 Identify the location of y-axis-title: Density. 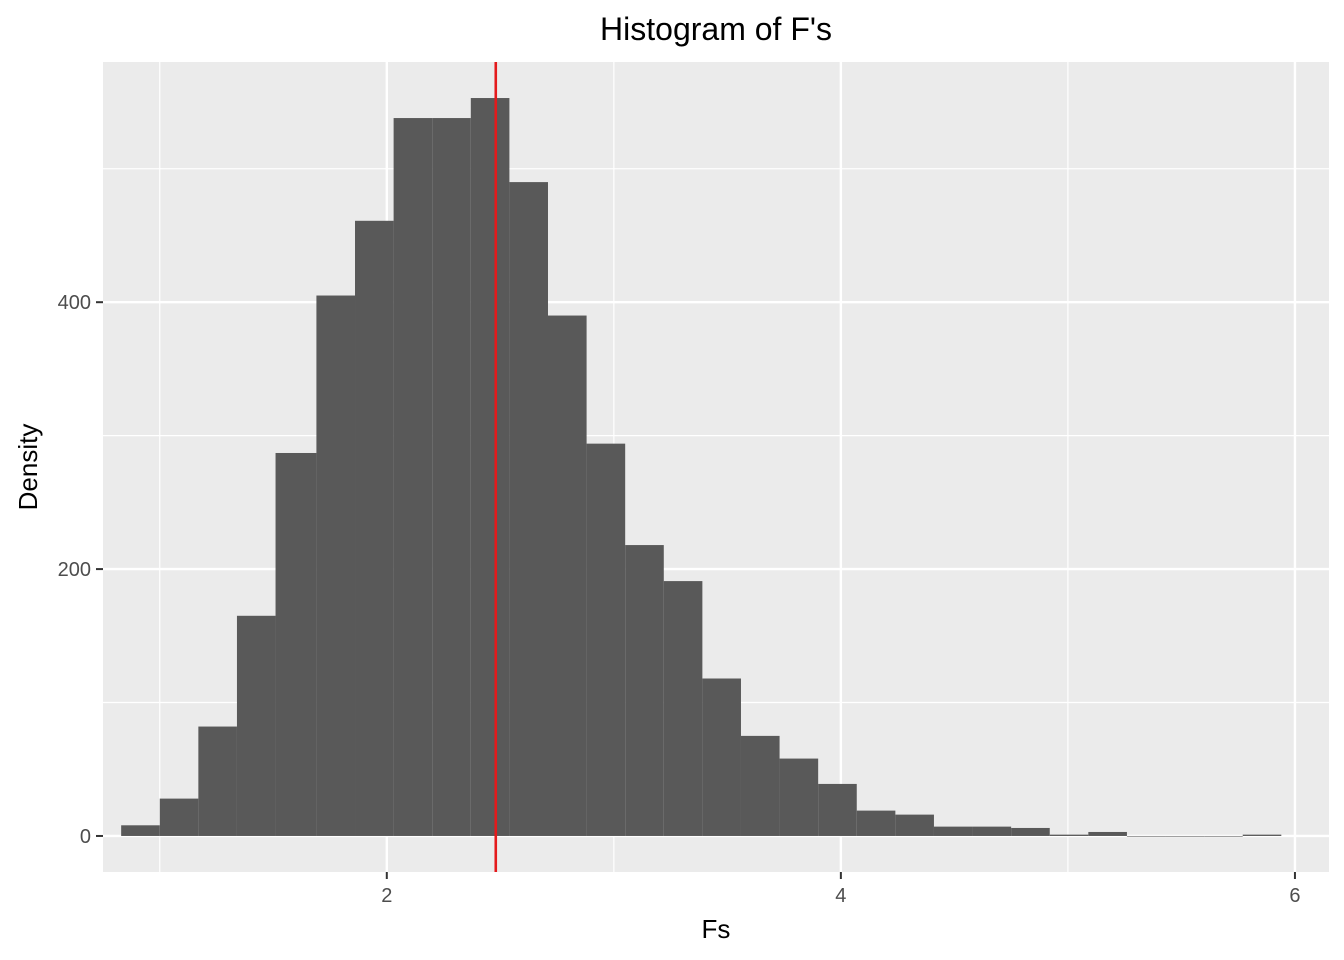
(28, 467).